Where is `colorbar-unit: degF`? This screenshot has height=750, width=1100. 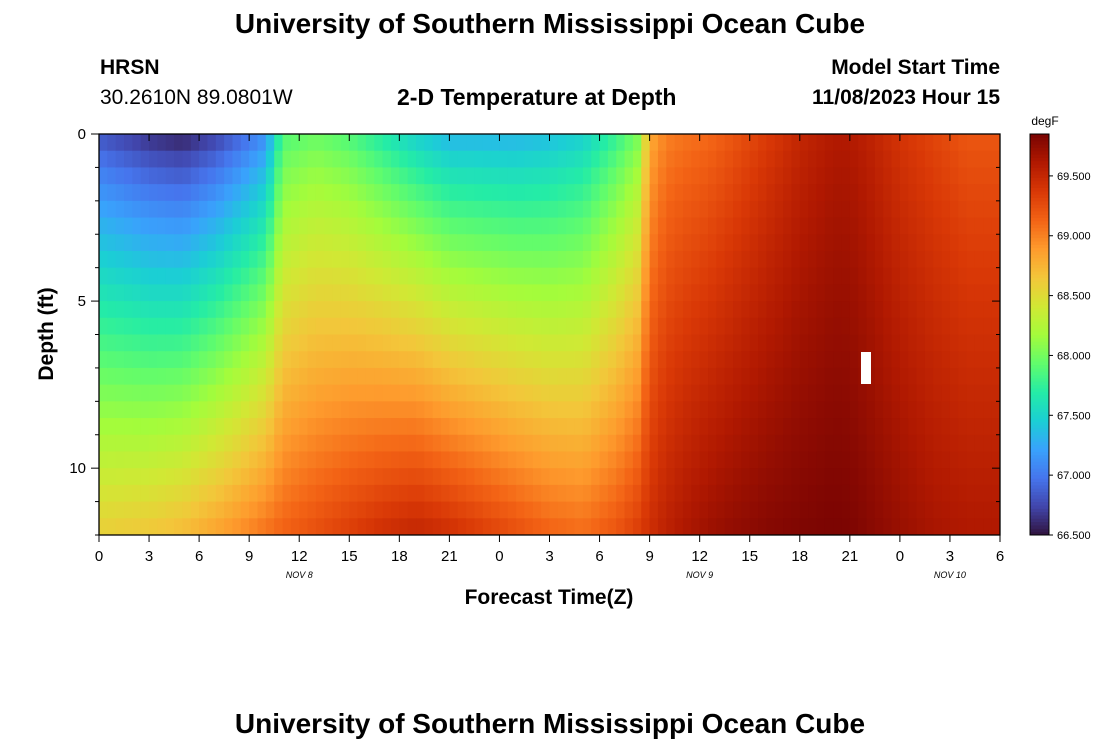
colorbar-unit: degF is located at coordinates (1044, 121).